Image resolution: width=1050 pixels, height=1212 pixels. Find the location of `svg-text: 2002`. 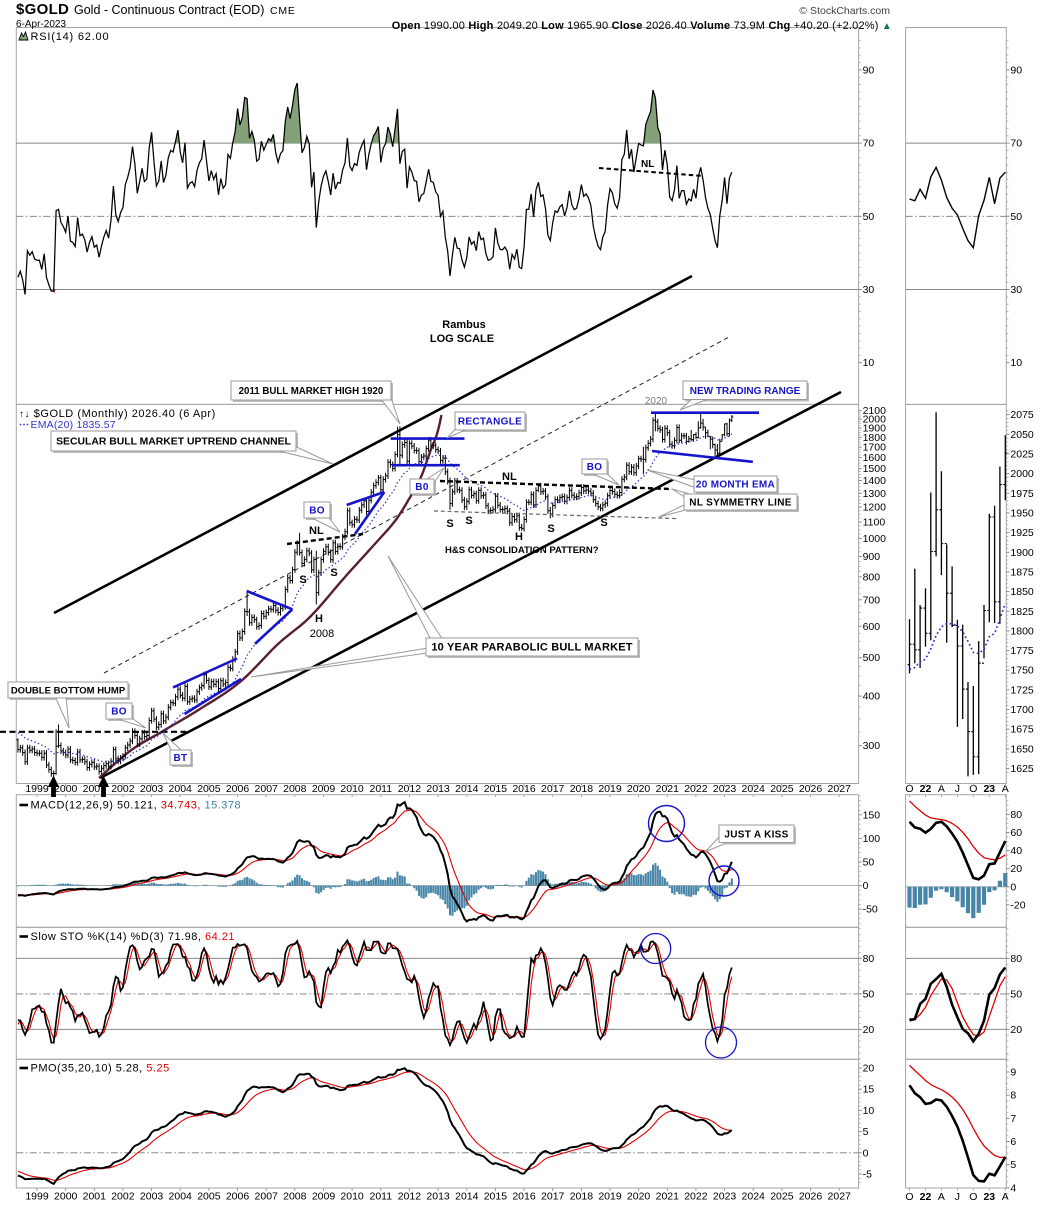

svg-text: 2002 is located at coordinates (123, 1197).